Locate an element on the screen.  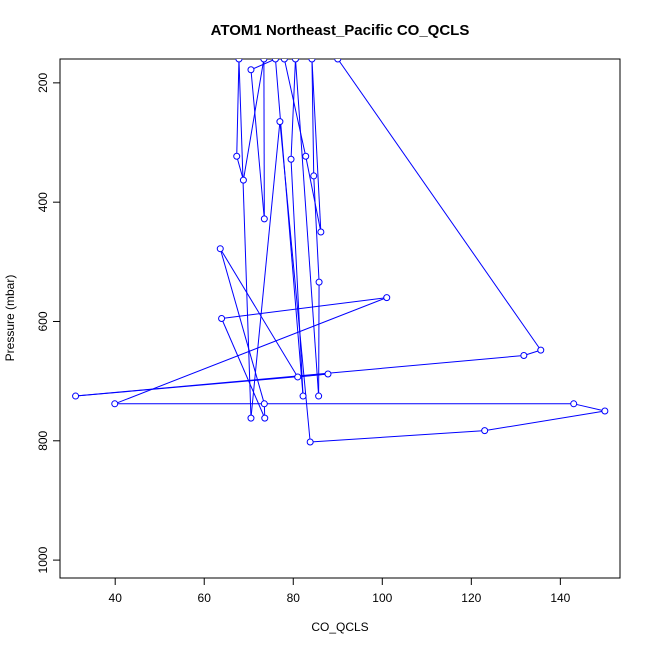
y-axis: 200 400 600 800 1000 is located at coordinates (48, 323).